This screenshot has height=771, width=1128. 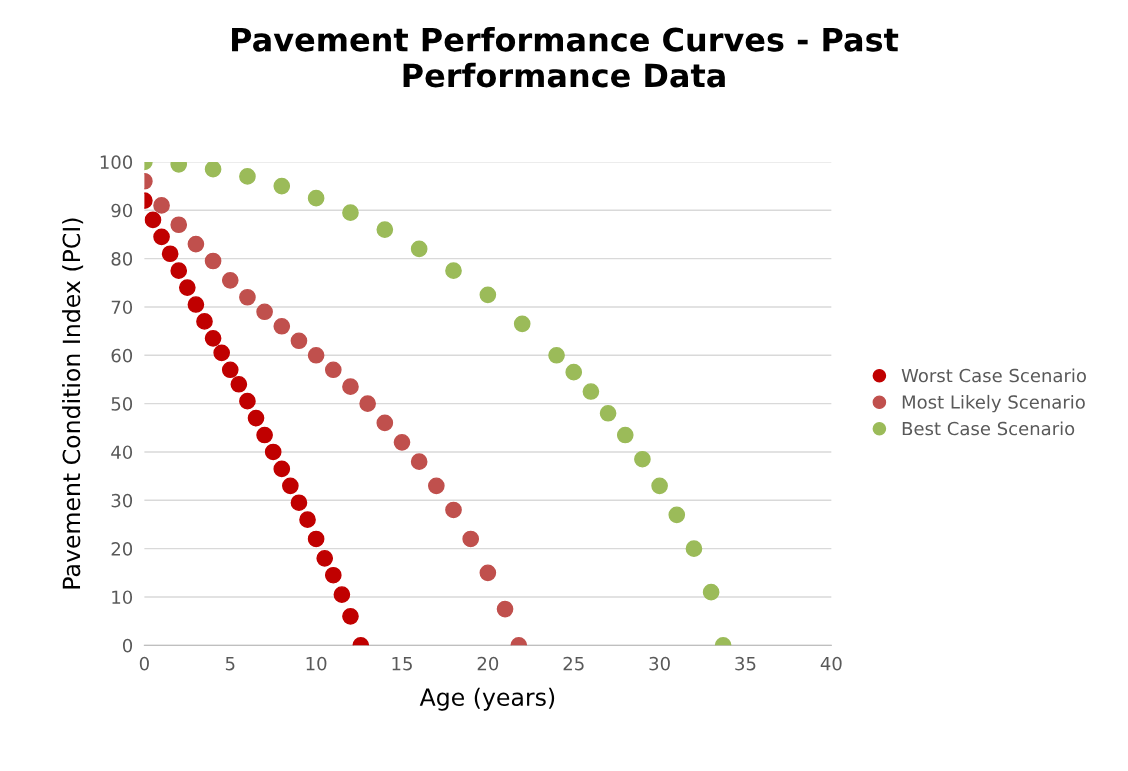 I want to click on y-tick-label: 90, so click(x=122, y=210).